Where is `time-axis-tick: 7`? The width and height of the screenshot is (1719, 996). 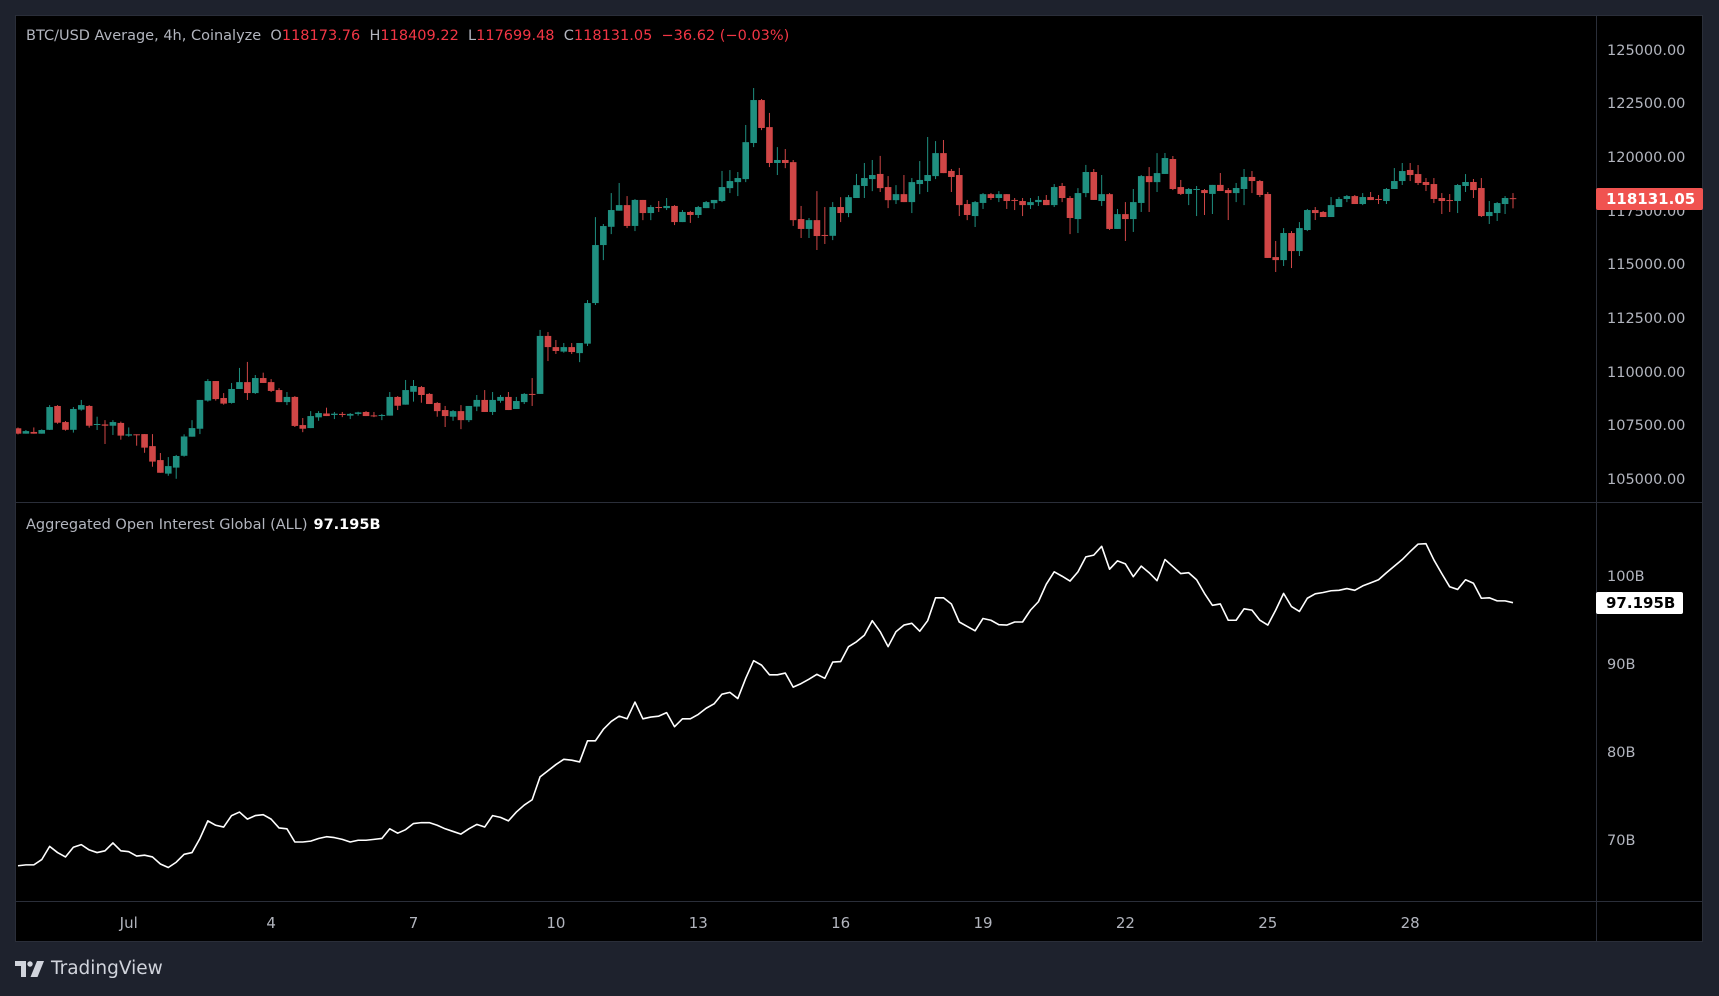 time-axis-tick: 7 is located at coordinates (413, 923).